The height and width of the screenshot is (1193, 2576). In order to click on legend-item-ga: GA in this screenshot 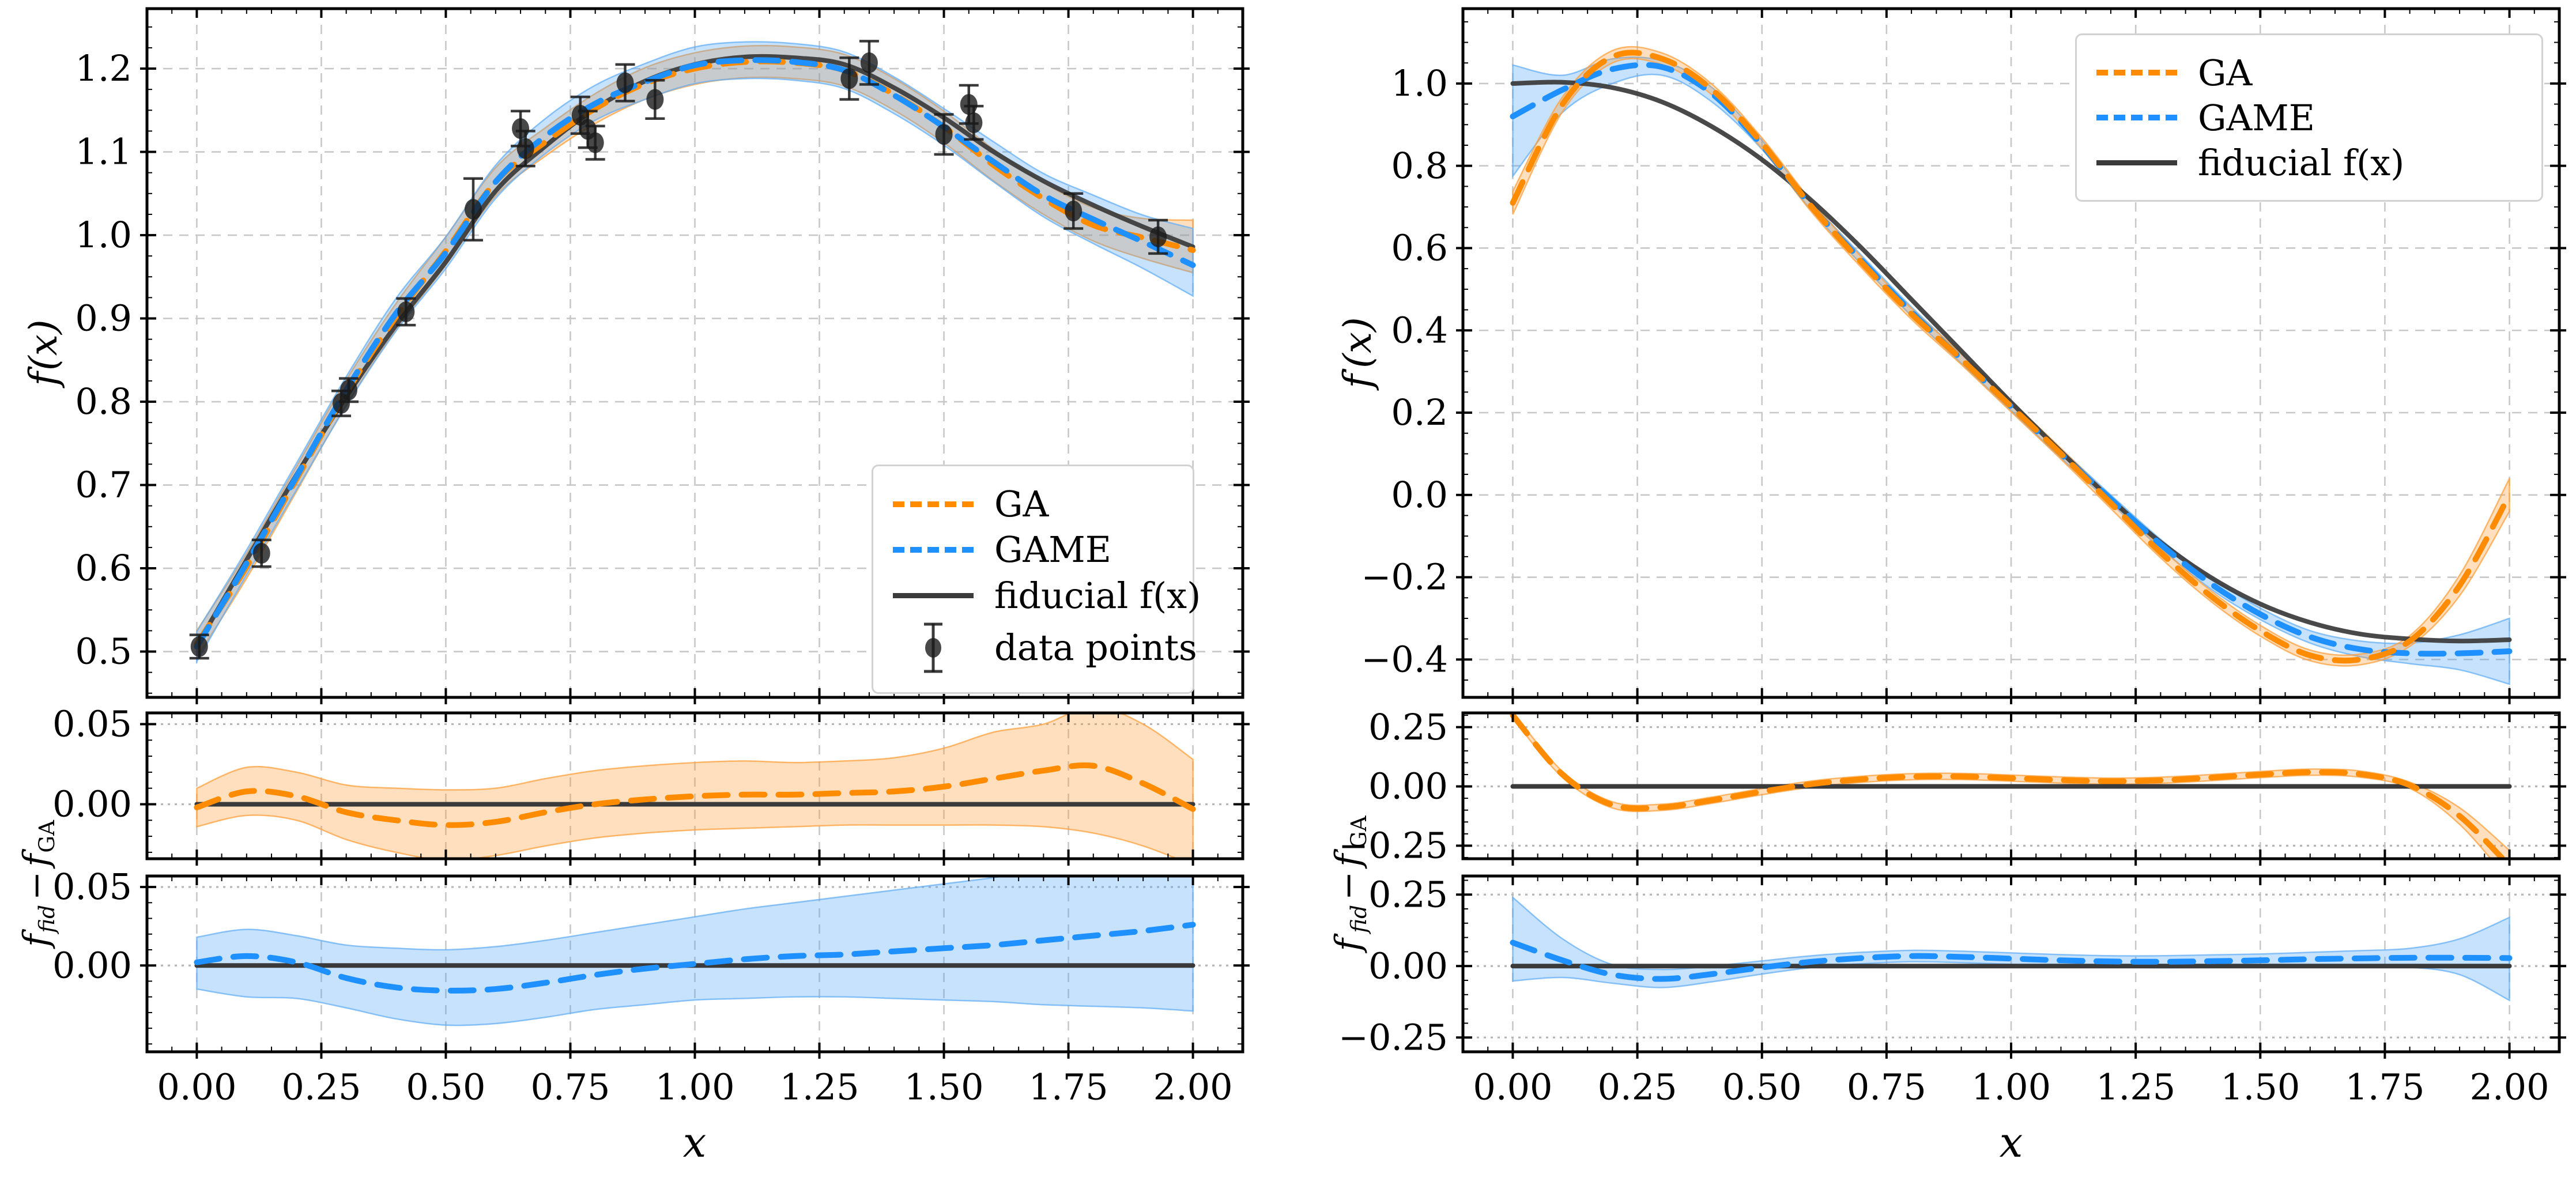, I will do `click(1033, 504)`.